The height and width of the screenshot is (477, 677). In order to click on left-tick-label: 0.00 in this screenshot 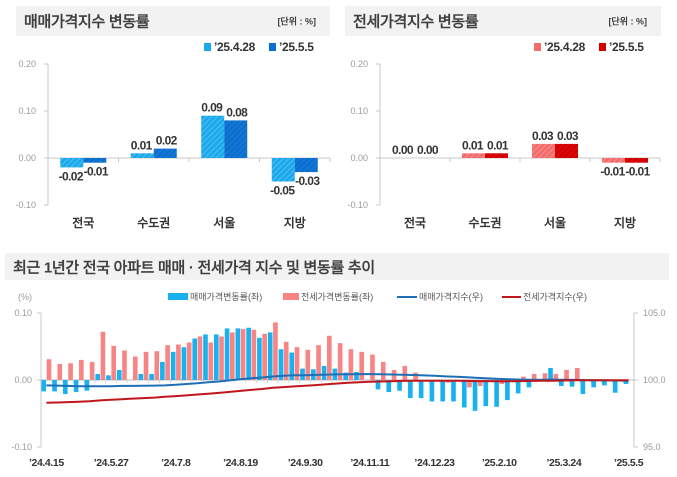, I will do `click(23, 380)`.